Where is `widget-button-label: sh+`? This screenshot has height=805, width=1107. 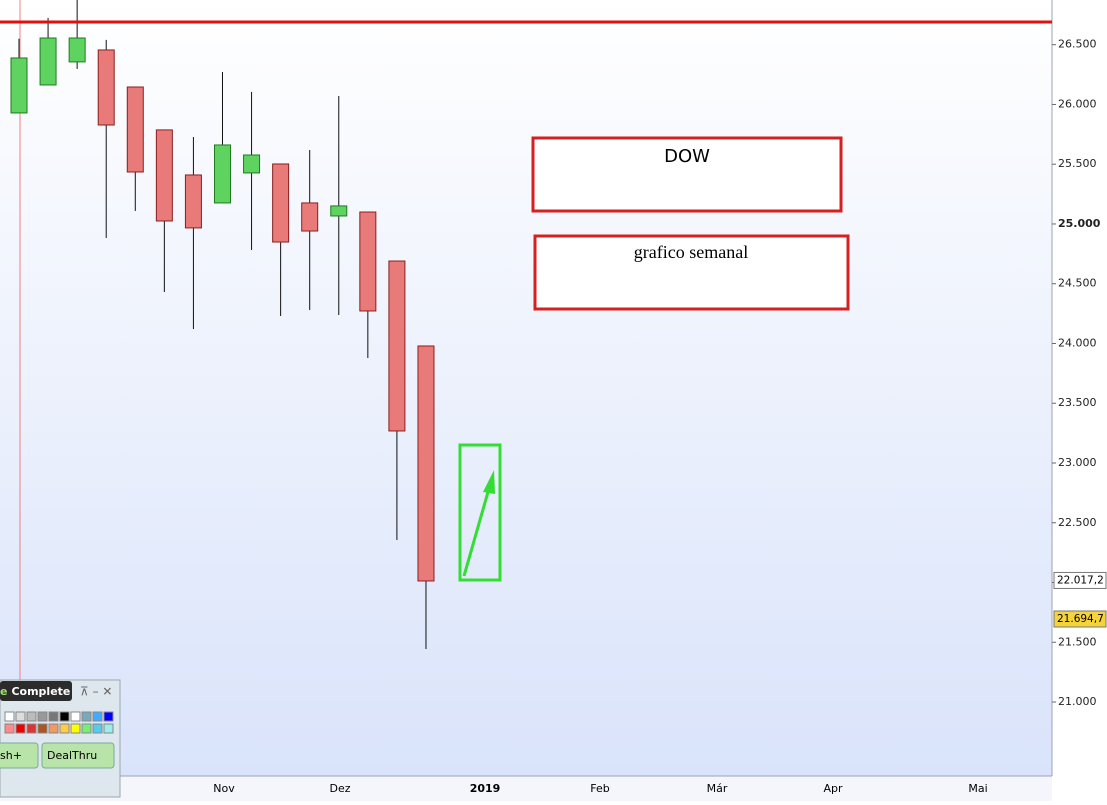
widget-button-label: sh+ is located at coordinates (11, 755).